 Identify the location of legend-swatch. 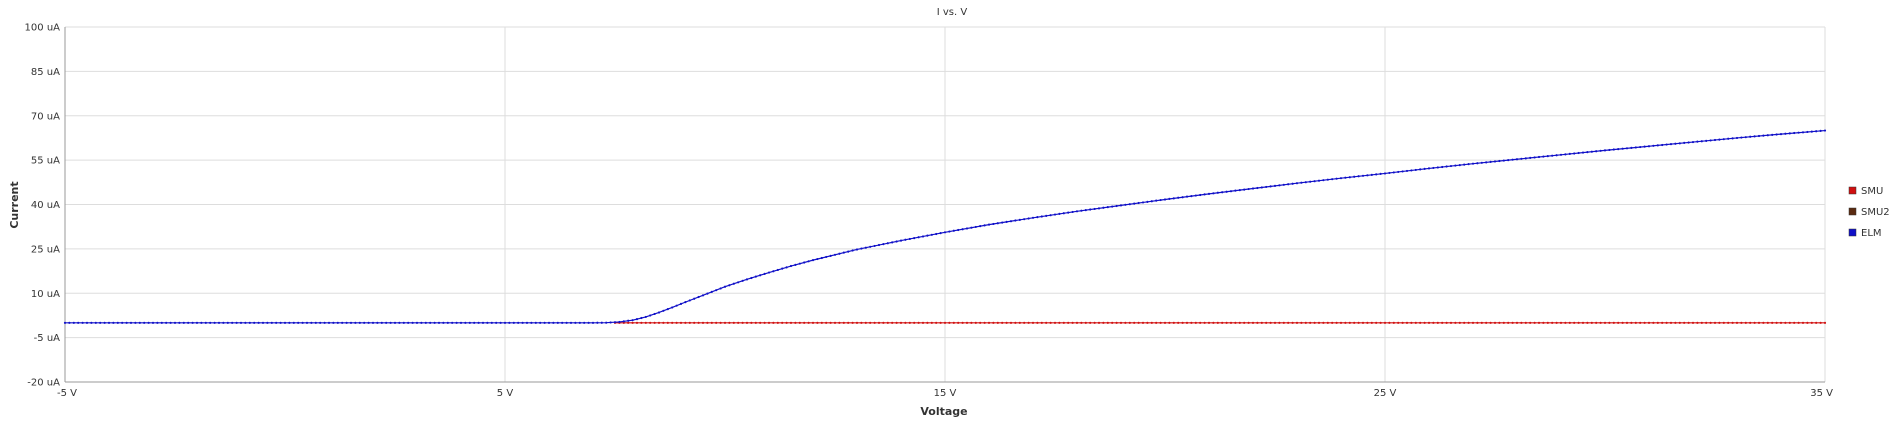
(1852, 211).